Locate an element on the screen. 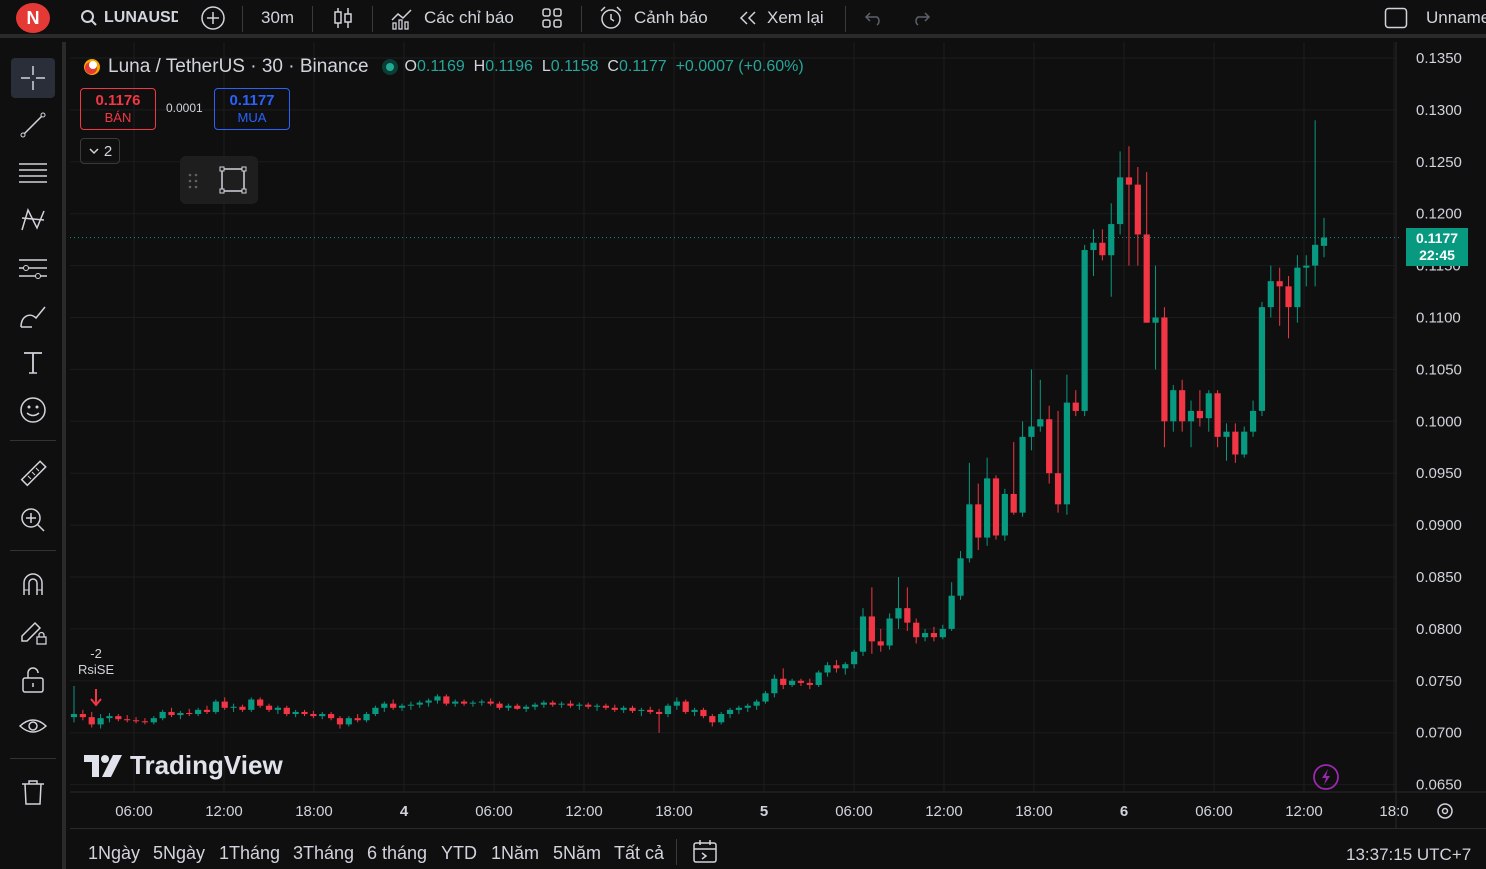 The image size is (1486, 869). symbol-title: Luna / TetherUS · 30 · Binance is located at coordinates (238, 66).